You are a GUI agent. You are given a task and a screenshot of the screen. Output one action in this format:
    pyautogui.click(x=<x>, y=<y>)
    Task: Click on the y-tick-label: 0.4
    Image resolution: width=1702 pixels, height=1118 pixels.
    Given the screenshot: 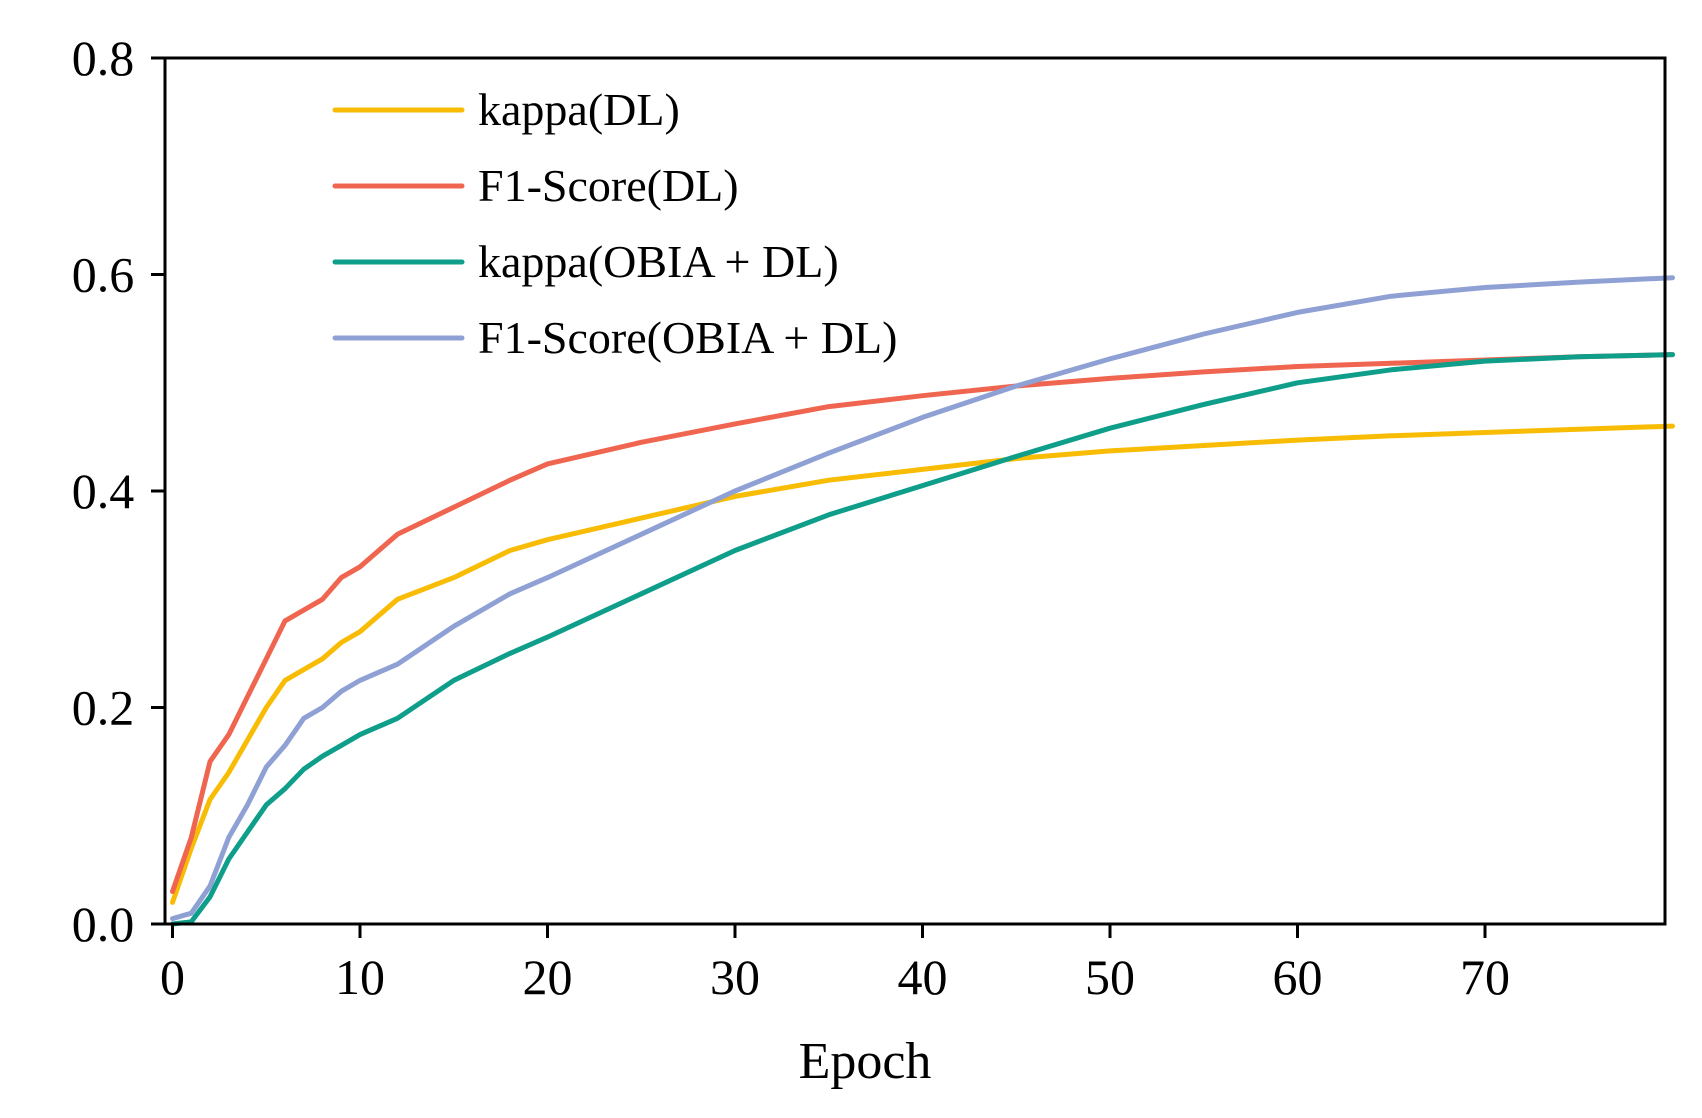 What is the action you would take?
    pyautogui.click(x=103, y=491)
    